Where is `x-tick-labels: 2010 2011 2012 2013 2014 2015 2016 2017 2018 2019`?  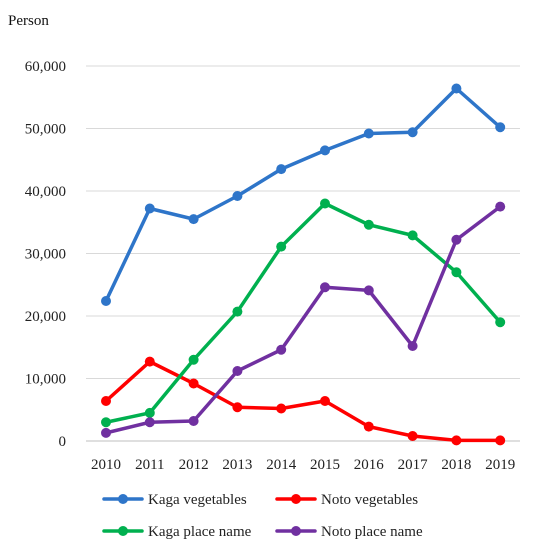
x-tick-labels: 2010 2011 2012 2013 2014 2015 2016 2017 2018 2019 is located at coordinates (303, 465).